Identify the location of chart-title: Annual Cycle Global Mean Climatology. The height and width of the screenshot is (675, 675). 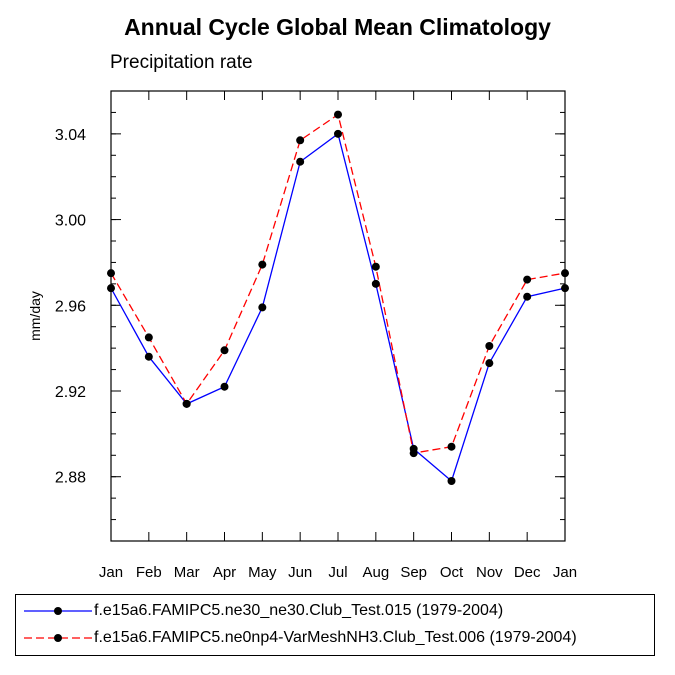
(337, 27).